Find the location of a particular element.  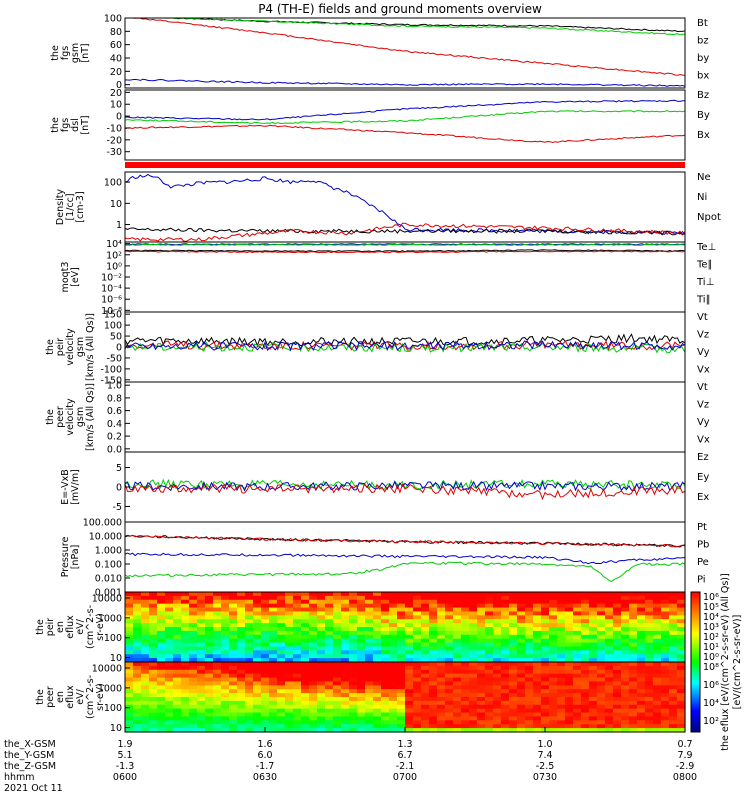

y-axis-label-line: gsm is located at coordinates (75, 53).